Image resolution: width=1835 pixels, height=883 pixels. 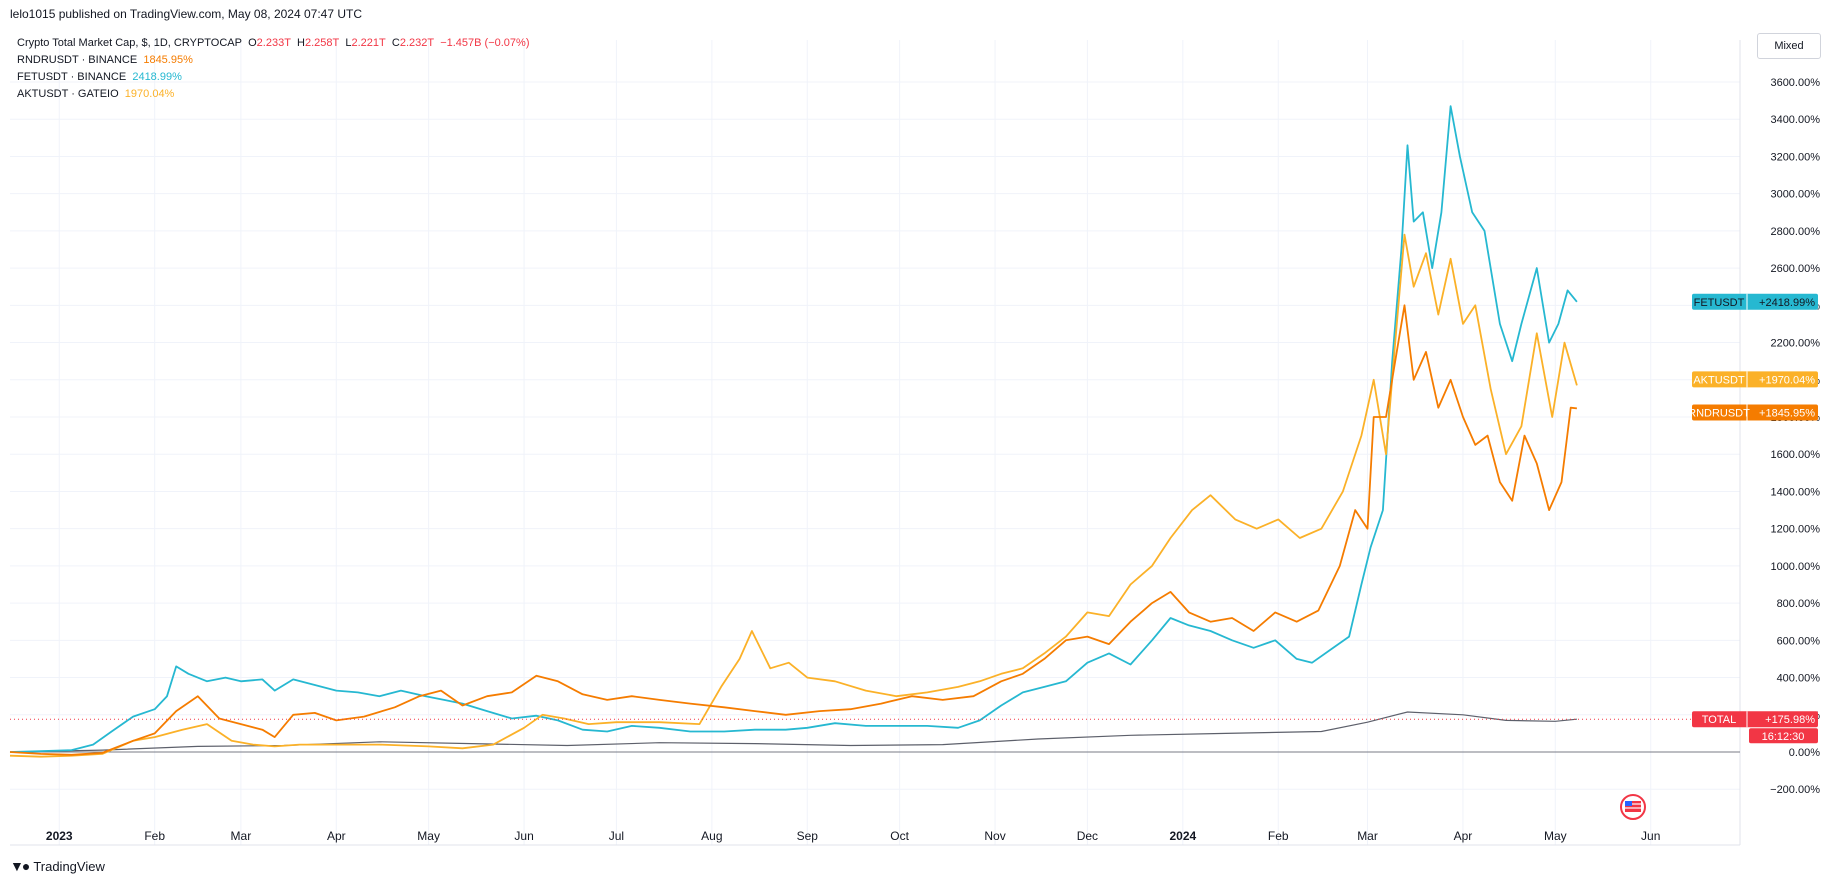 What do you see at coordinates (1087, 836) in the screenshot?
I see `x-tick-label: Dec` at bounding box center [1087, 836].